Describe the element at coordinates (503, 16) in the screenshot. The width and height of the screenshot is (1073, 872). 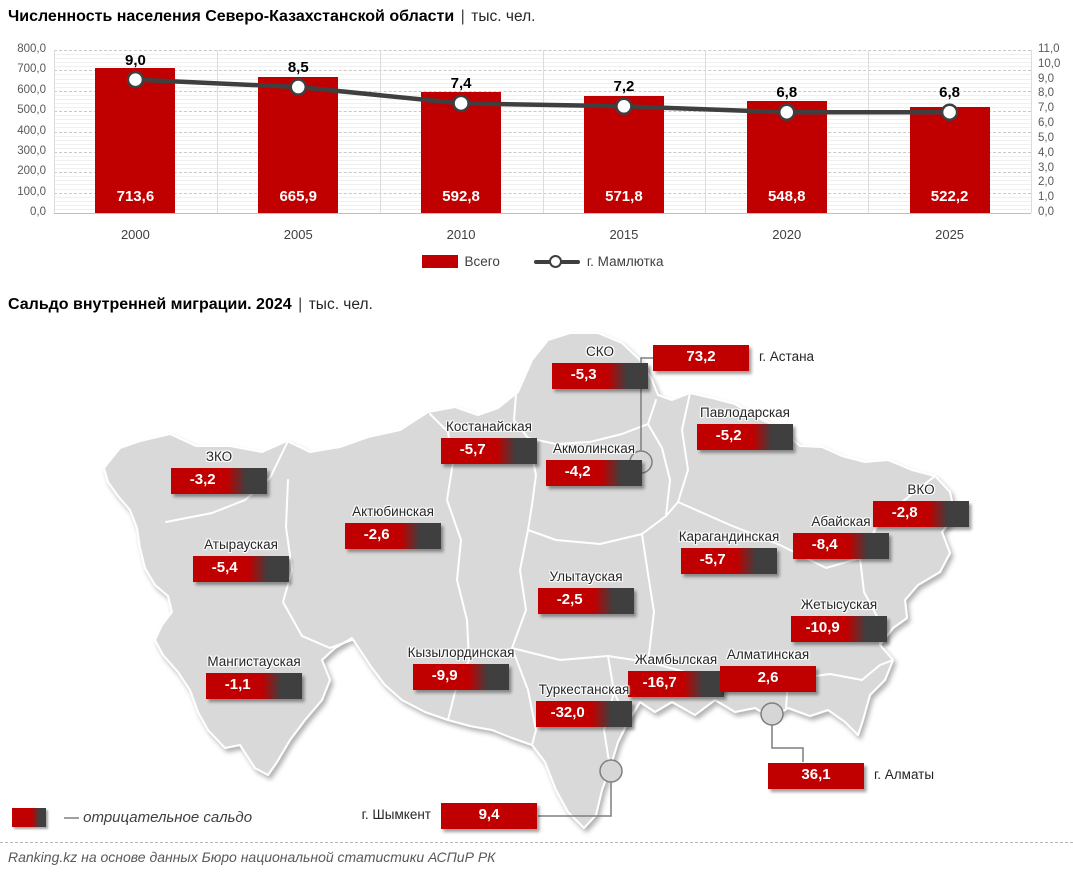
I see `population-chart-title-units: тыс. чел.` at that location.